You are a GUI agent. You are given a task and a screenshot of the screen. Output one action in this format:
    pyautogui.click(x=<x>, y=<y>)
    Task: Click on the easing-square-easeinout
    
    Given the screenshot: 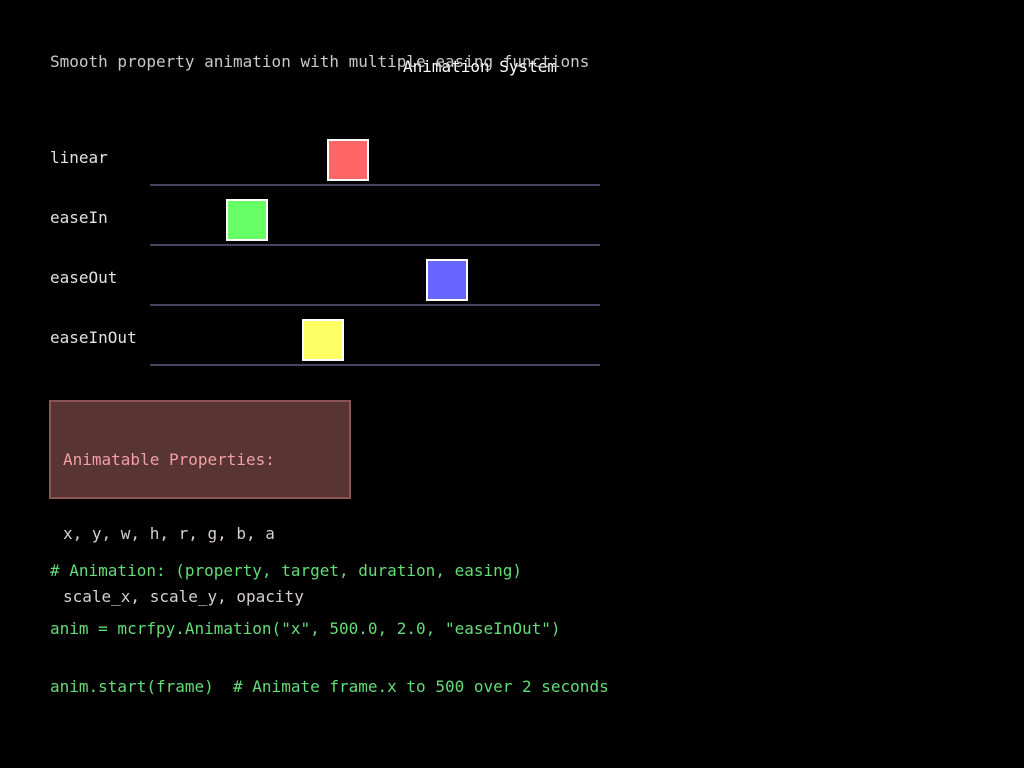 What is the action you would take?
    pyautogui.click(x=323, y=340)
    